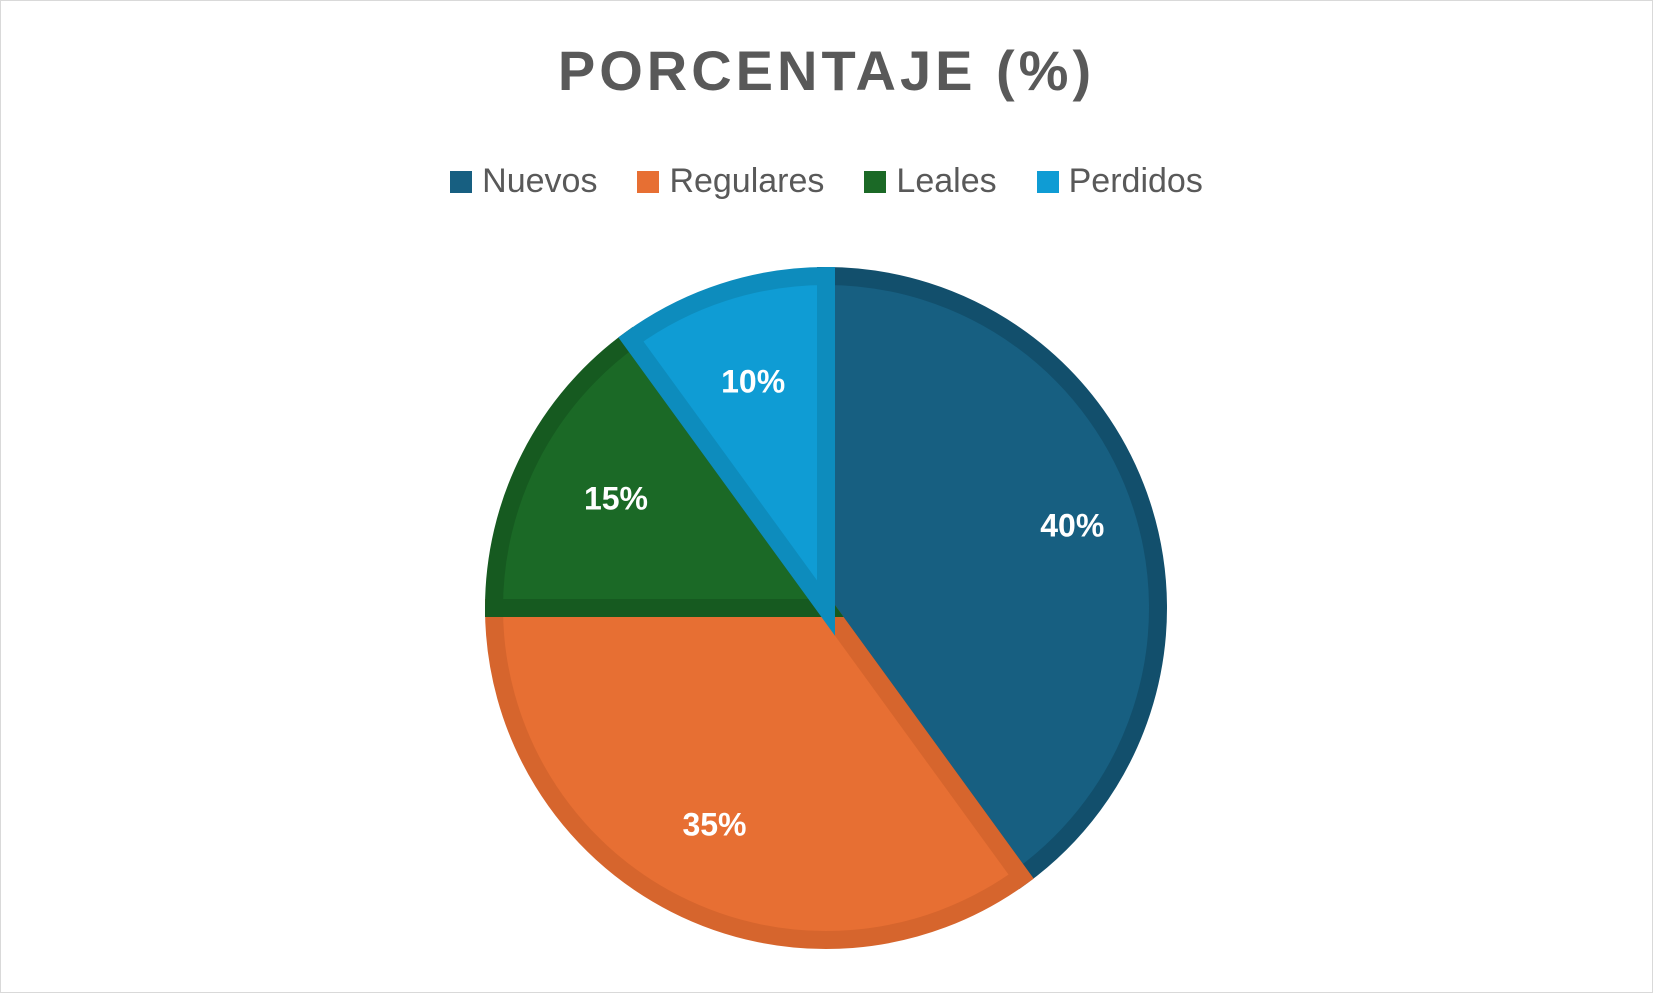 The width and height of the screenshot is (1653, 993). I want to click on pie-slice-nuevos, so click(992, 578).